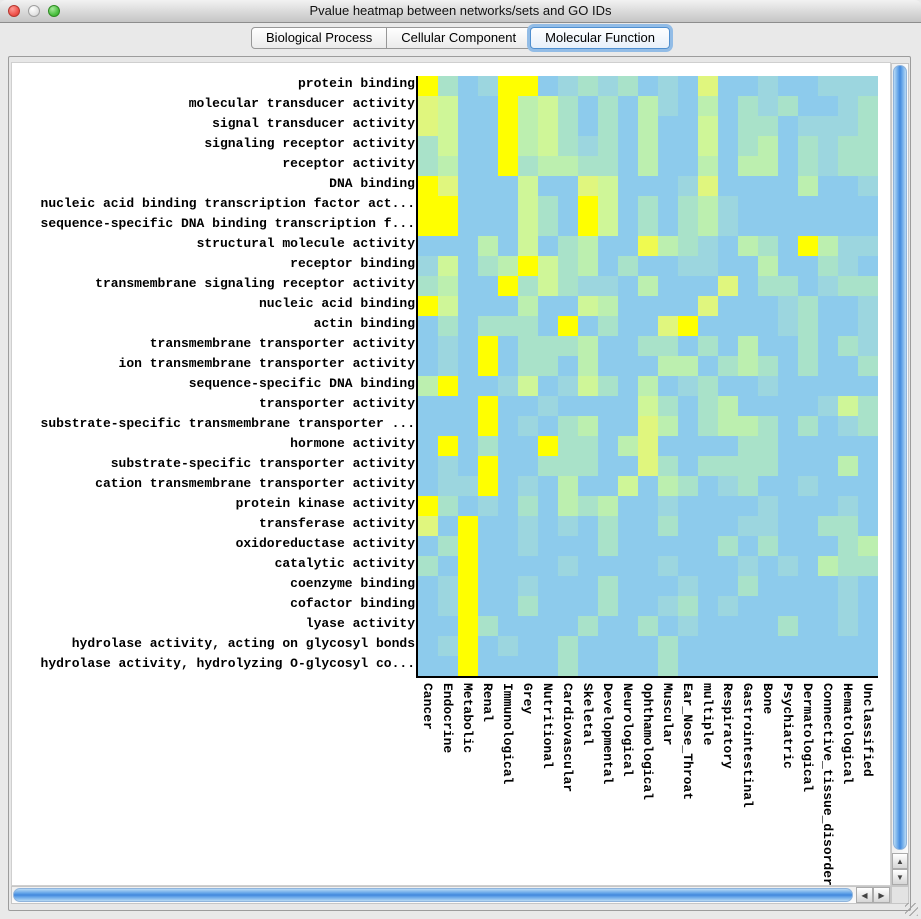 The image size is (921, 919). What do you see at coordinates (34, 11) in the screenshot?
I see `minimize-button` at bounding box center [34, 11].